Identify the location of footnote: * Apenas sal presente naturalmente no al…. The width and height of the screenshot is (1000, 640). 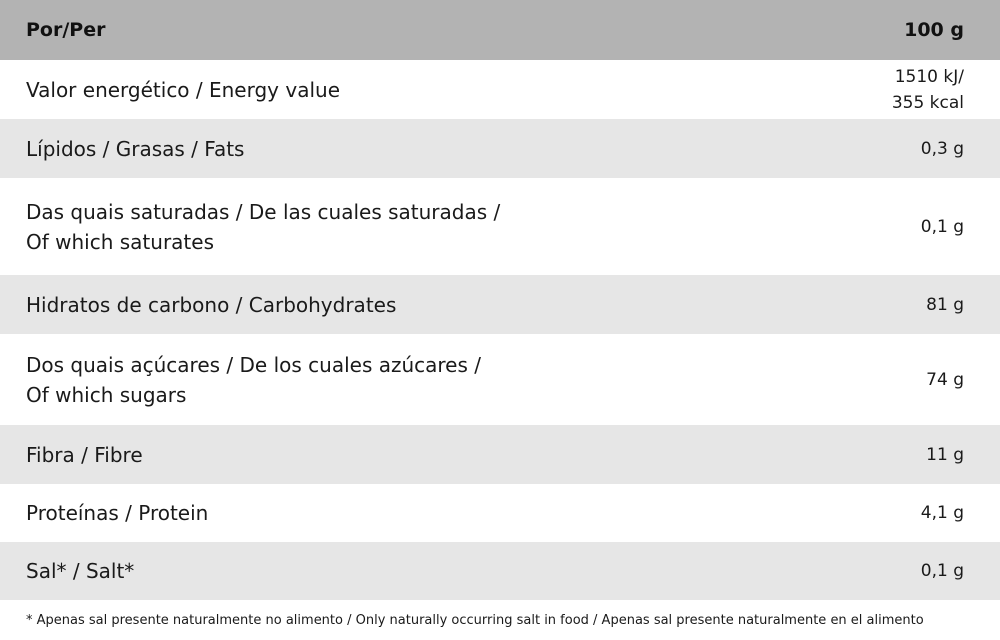
(475, 620).